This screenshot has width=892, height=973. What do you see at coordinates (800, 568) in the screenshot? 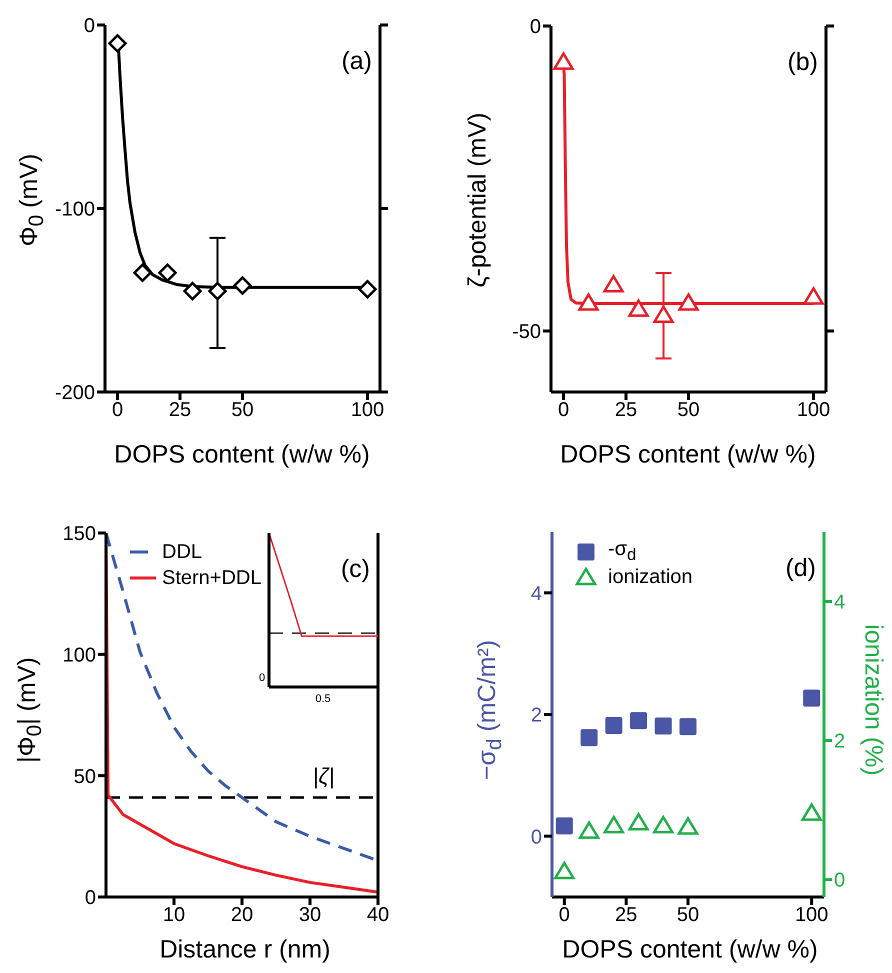
I see `annotation: (d)` at bounding box center [800, 568].